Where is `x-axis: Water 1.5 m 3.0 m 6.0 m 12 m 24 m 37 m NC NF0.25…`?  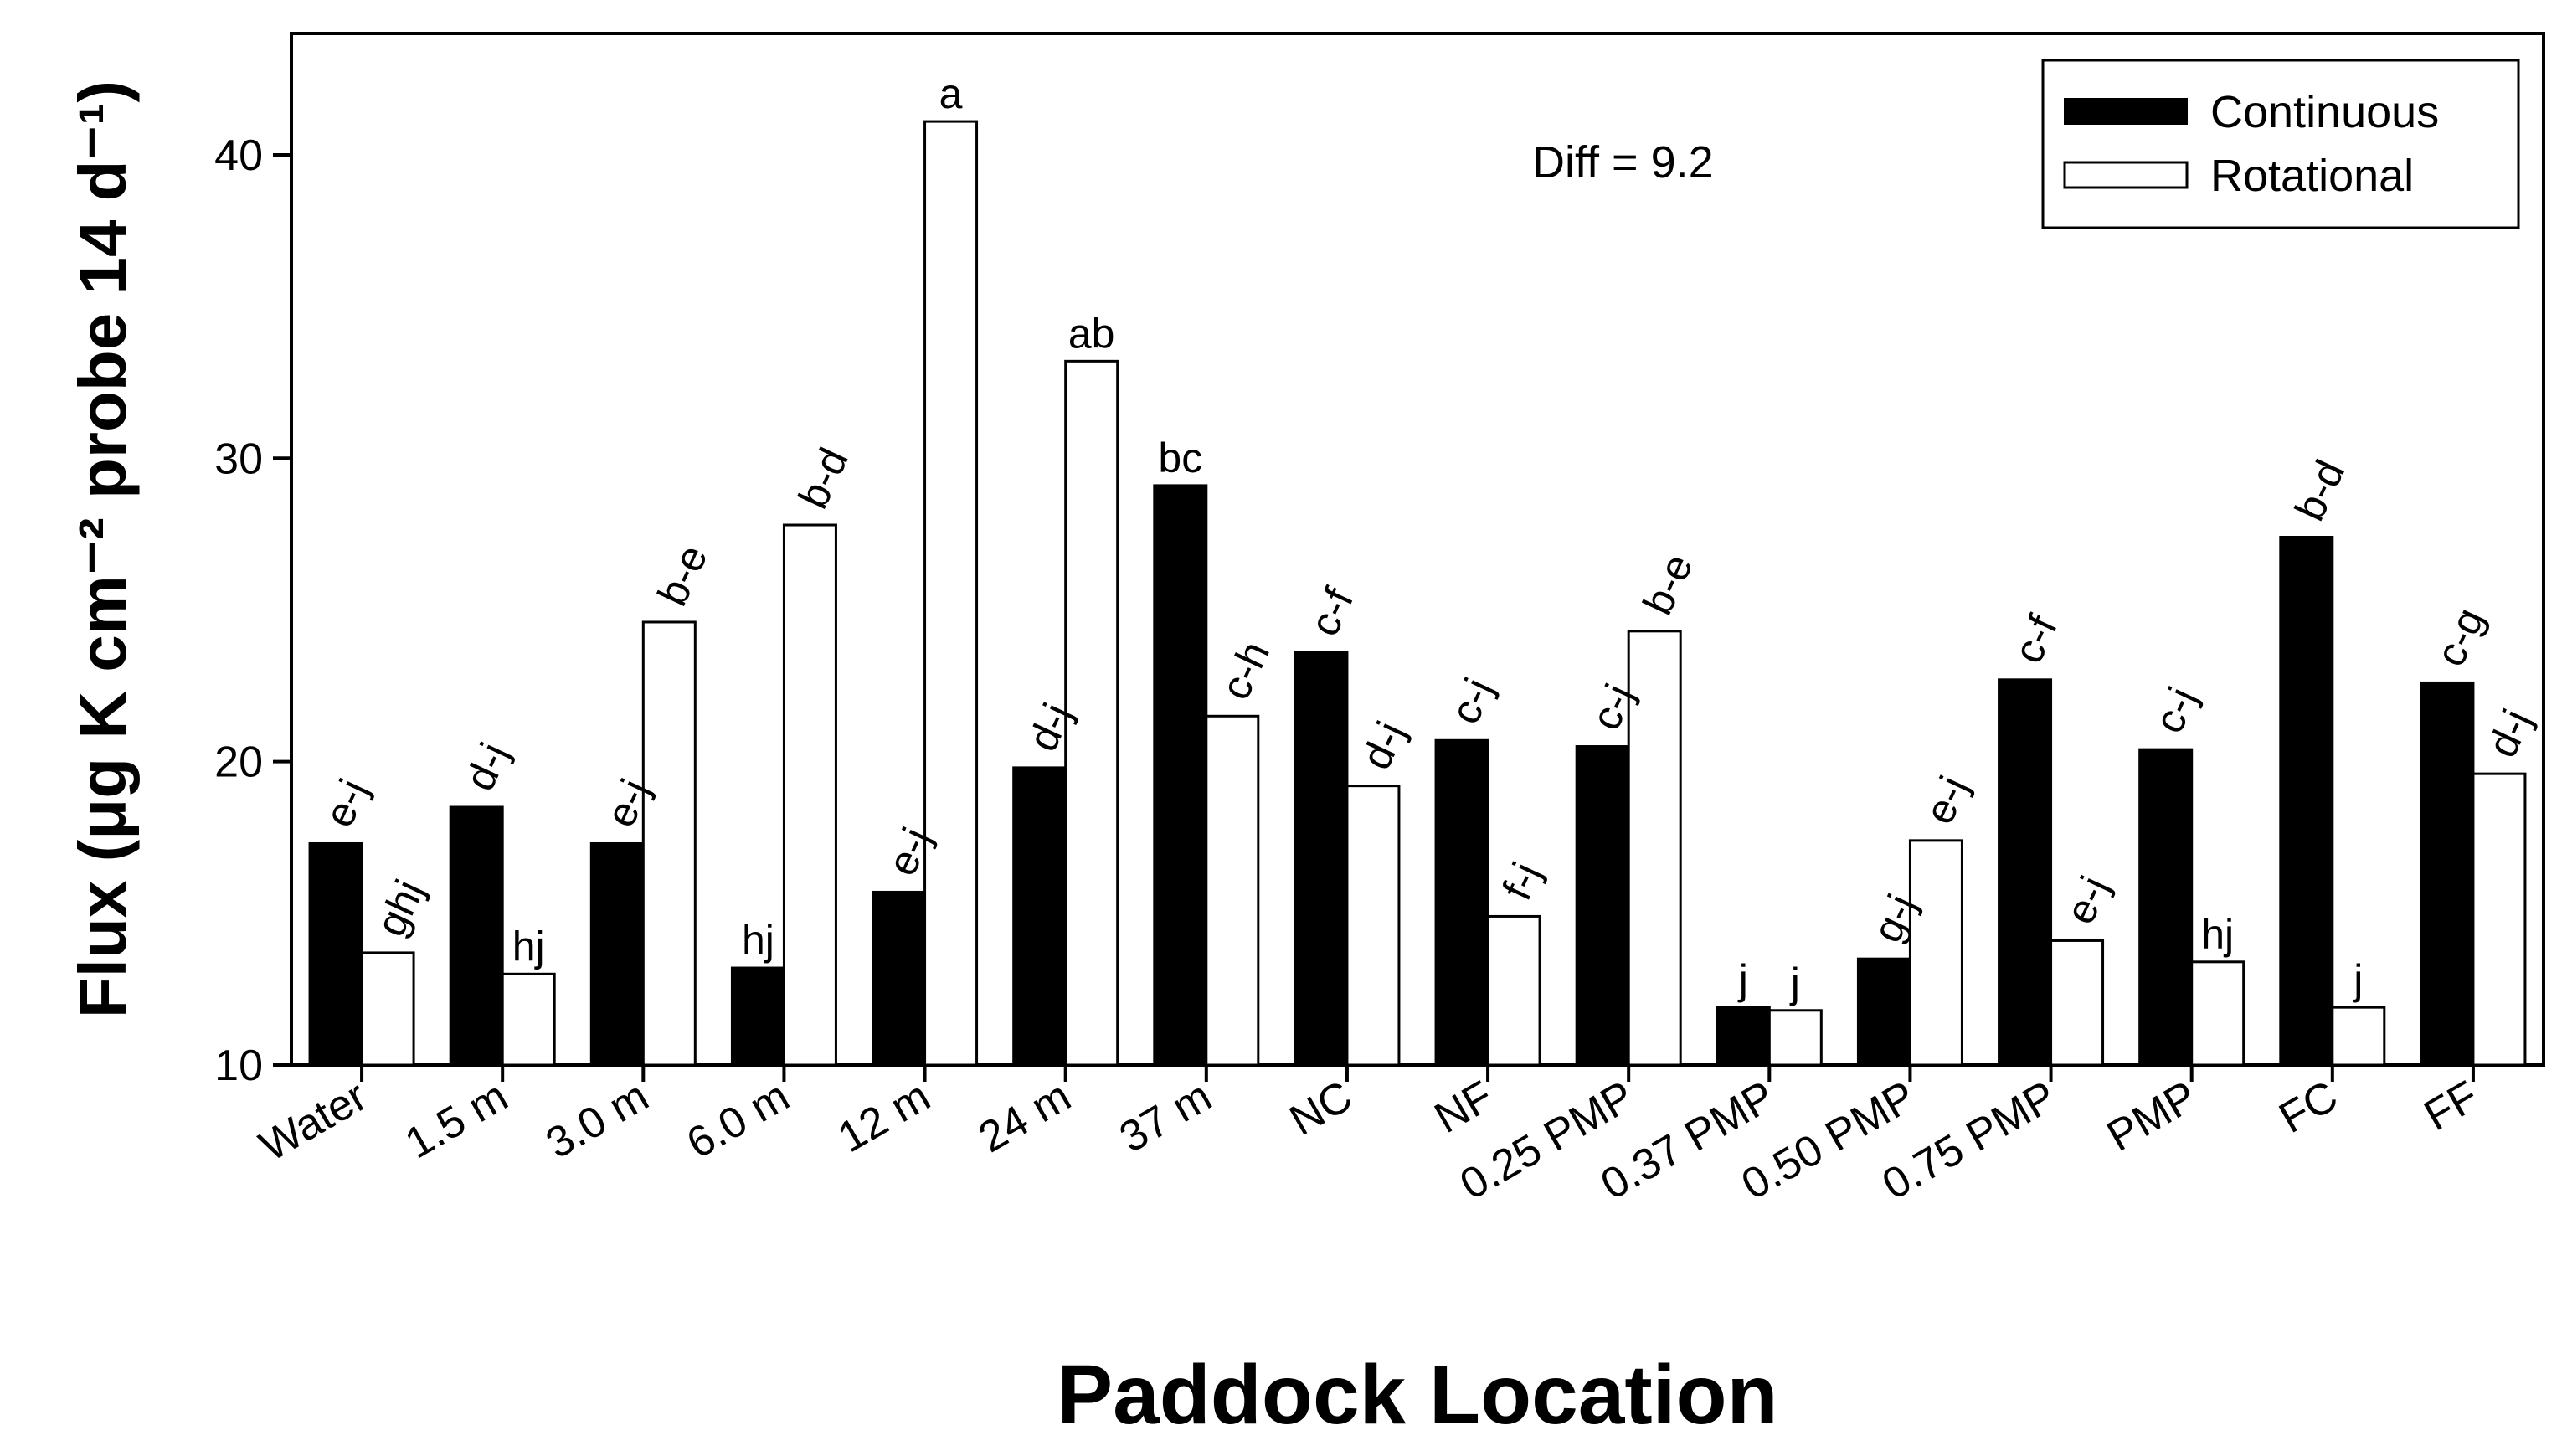
x-axis: Water 1.5 m 3.0 m 6.0 m 12 m 24 m 37 m NC NF0.25… is located at coordinates (1370, 1137).